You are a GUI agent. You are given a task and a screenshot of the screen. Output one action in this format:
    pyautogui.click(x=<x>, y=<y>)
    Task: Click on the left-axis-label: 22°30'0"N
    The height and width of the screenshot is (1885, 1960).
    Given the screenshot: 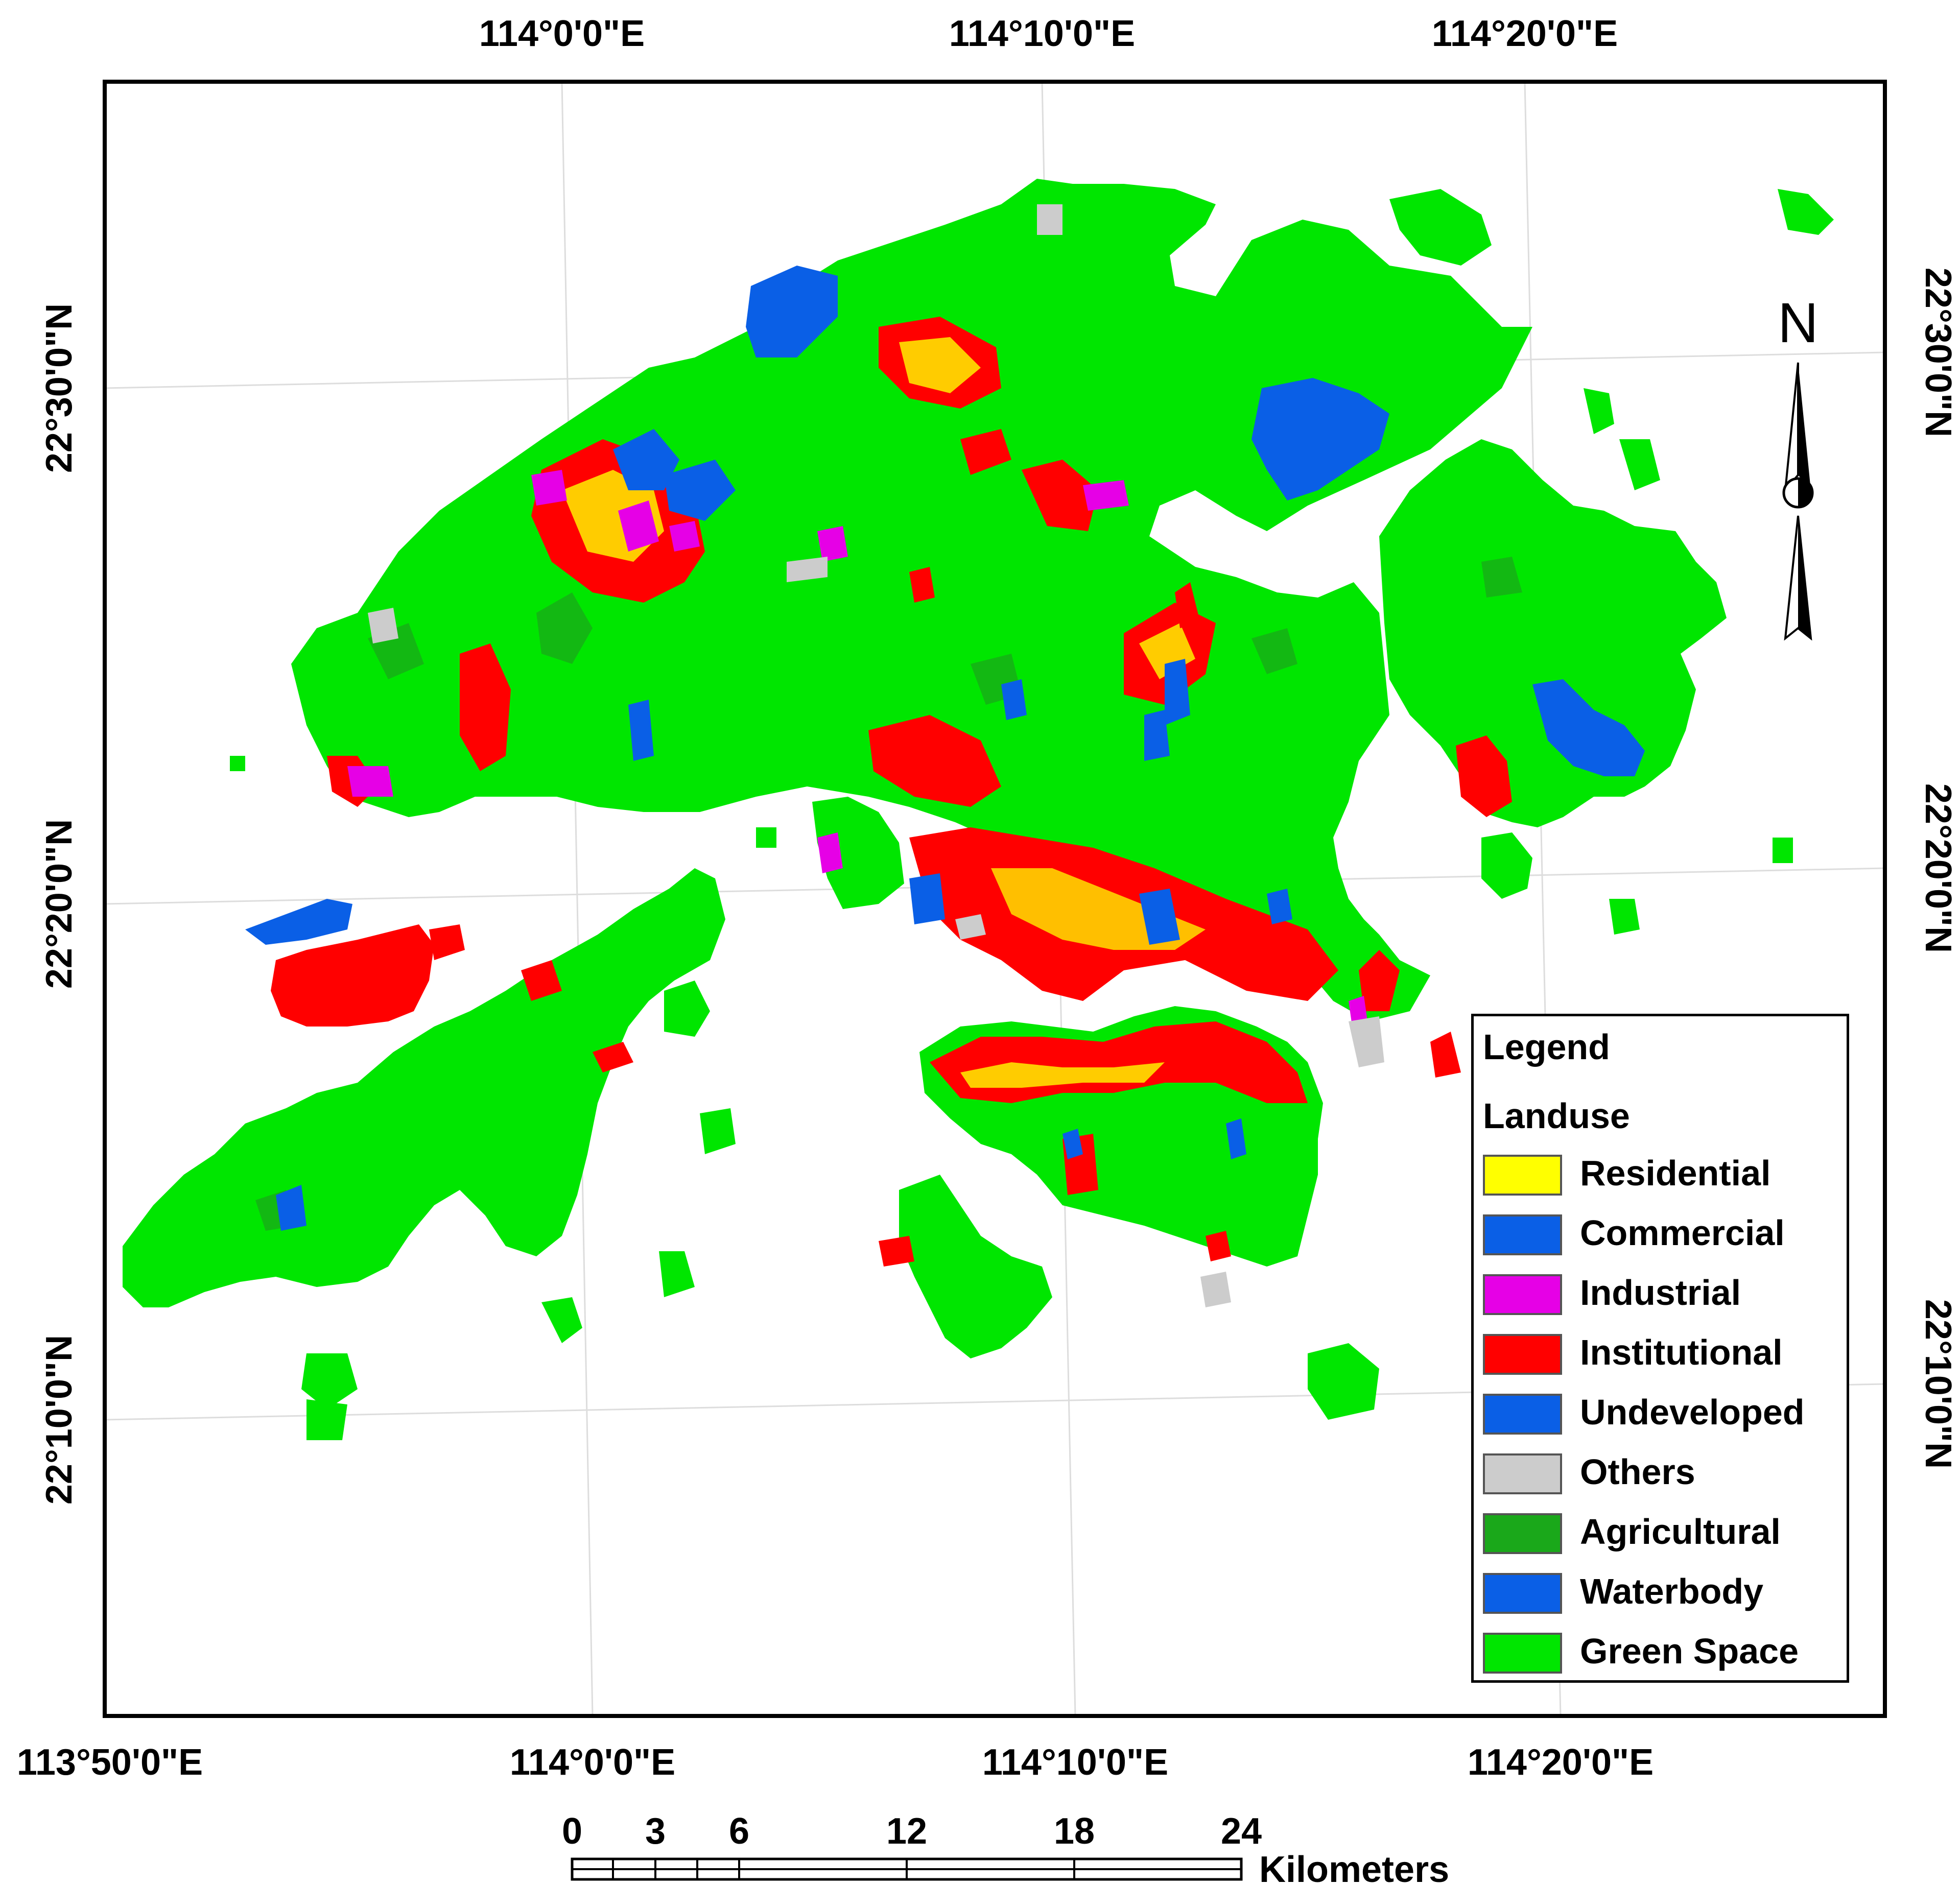 What is the action you would take?
    pyautogui.click(x=60, y=388)
    